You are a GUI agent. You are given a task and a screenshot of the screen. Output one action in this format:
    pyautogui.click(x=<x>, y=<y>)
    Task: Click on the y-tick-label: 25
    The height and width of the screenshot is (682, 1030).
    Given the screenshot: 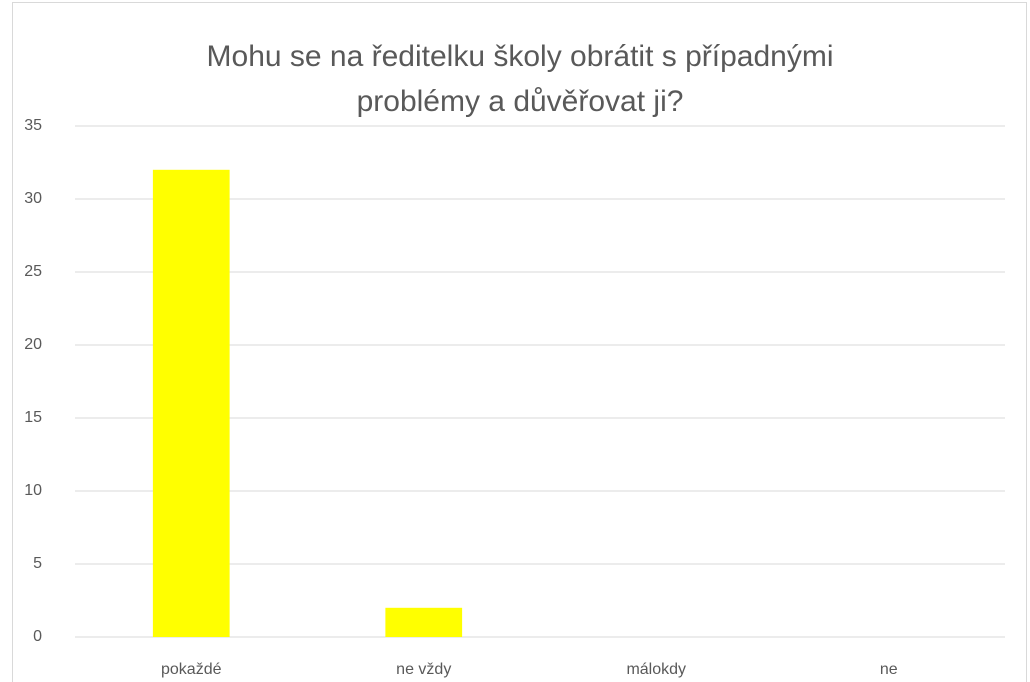 What is the action you would take?
    pyautogui.click(x=33, y=271)
    